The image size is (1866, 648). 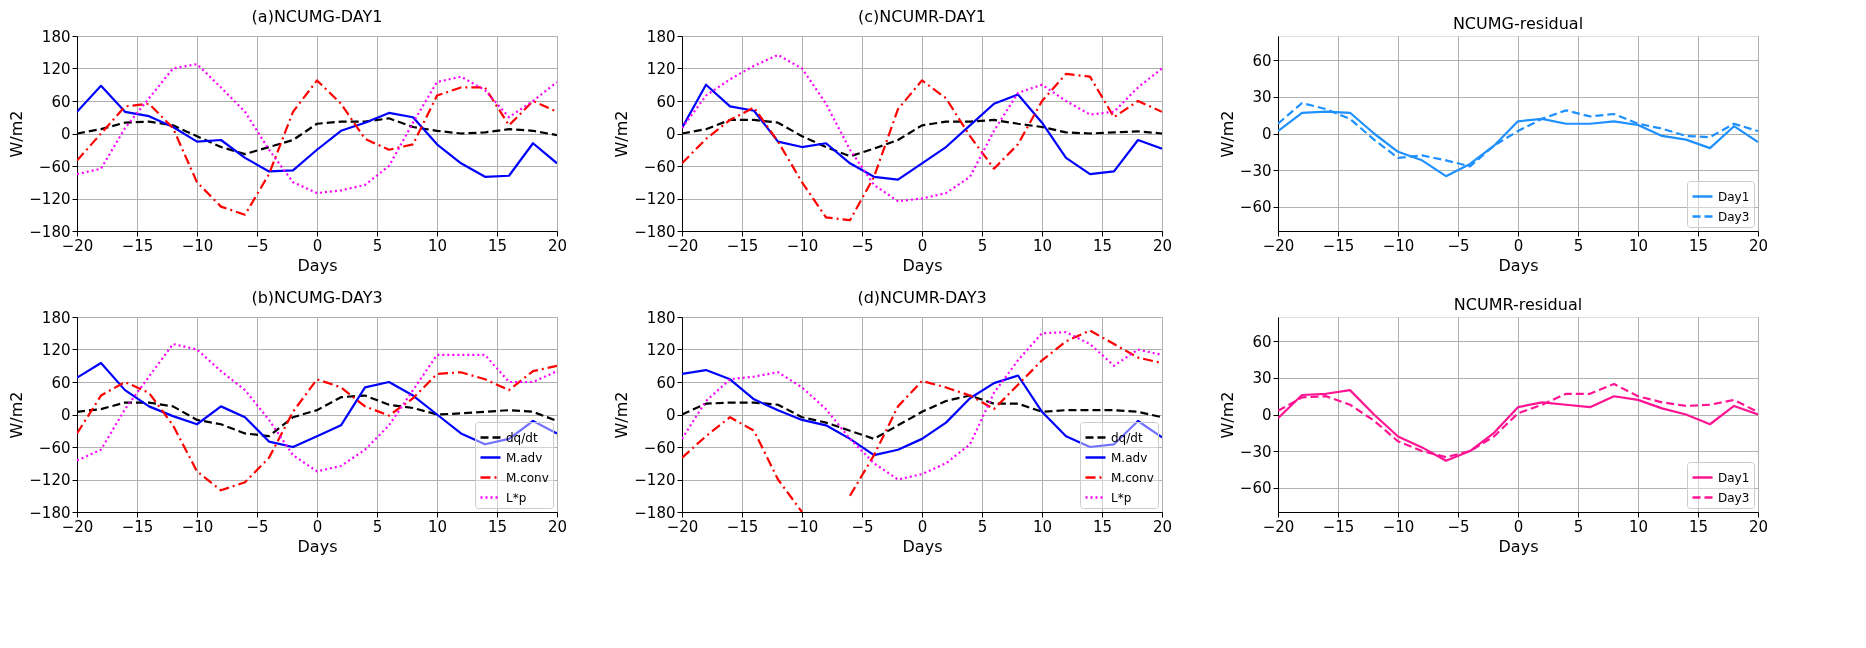 I want to click on chart-title: (a)NCUMG-DAY1, so click(x=317, y=16).